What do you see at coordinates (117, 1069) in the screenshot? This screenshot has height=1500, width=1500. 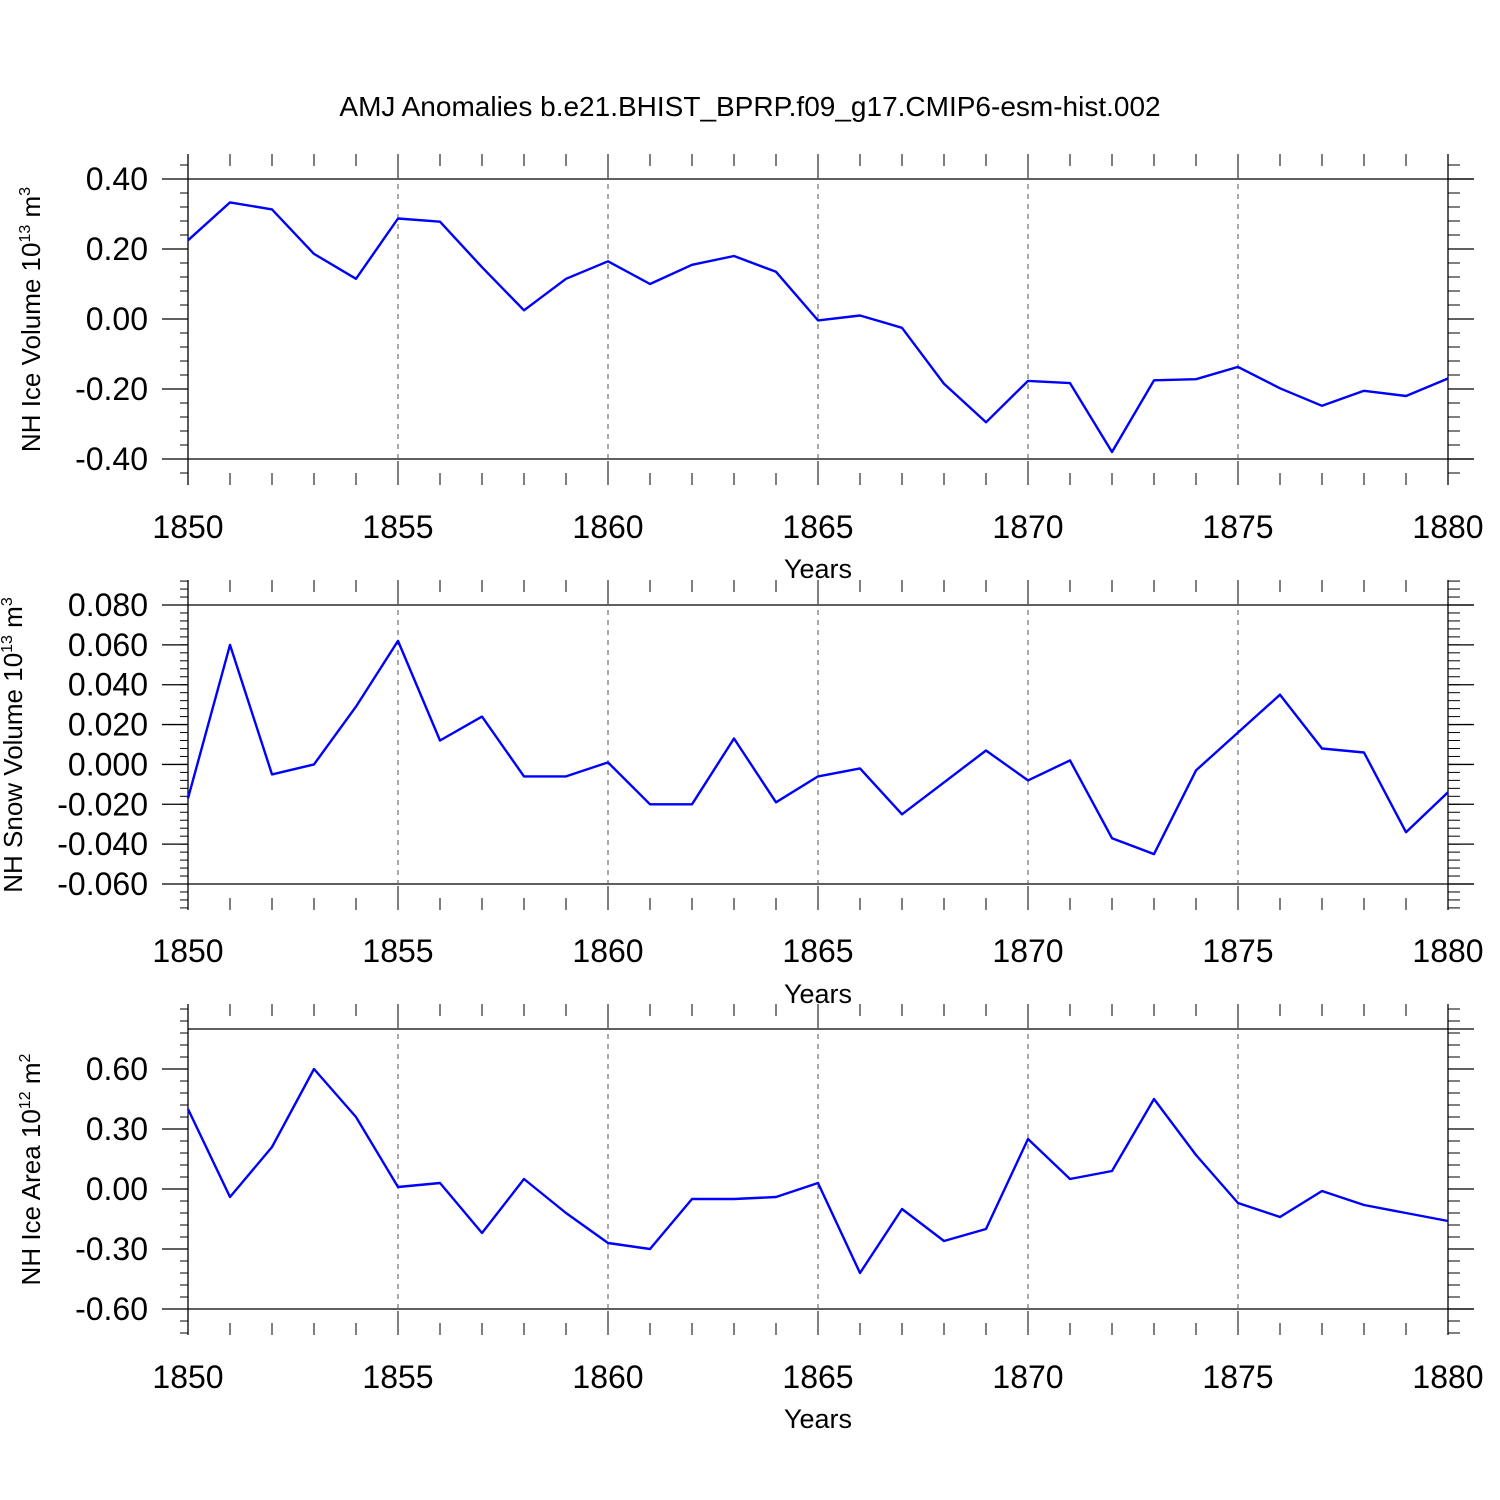 I see `y-tick-label: 0.60` at bounding box center [117, 1069].